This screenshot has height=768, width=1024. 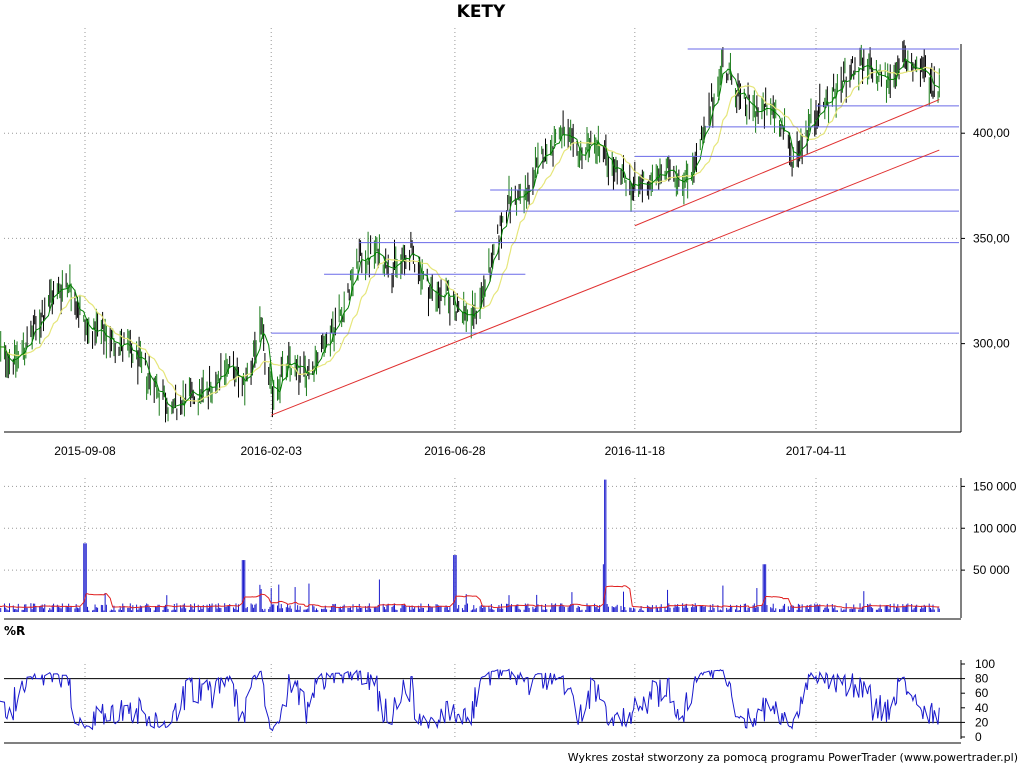 I want to click on indicator-title: %R, so click(x=15, y=631).